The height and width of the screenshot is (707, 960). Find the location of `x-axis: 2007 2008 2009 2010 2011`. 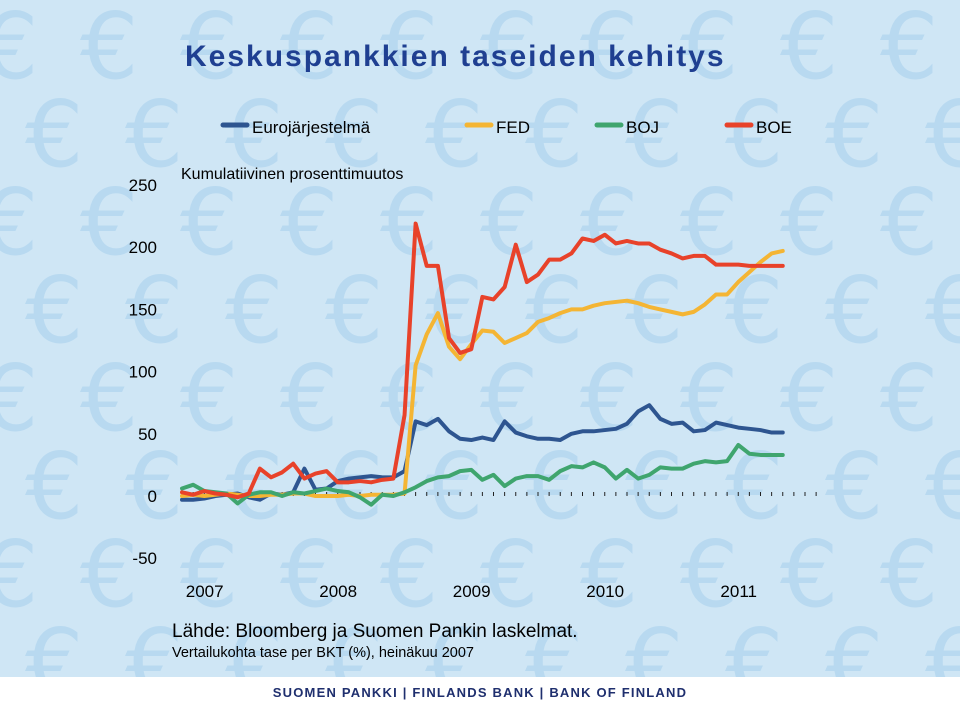

x-axis: 2007 2008 2009 2010 2011 is located at coordinates (499, 546).